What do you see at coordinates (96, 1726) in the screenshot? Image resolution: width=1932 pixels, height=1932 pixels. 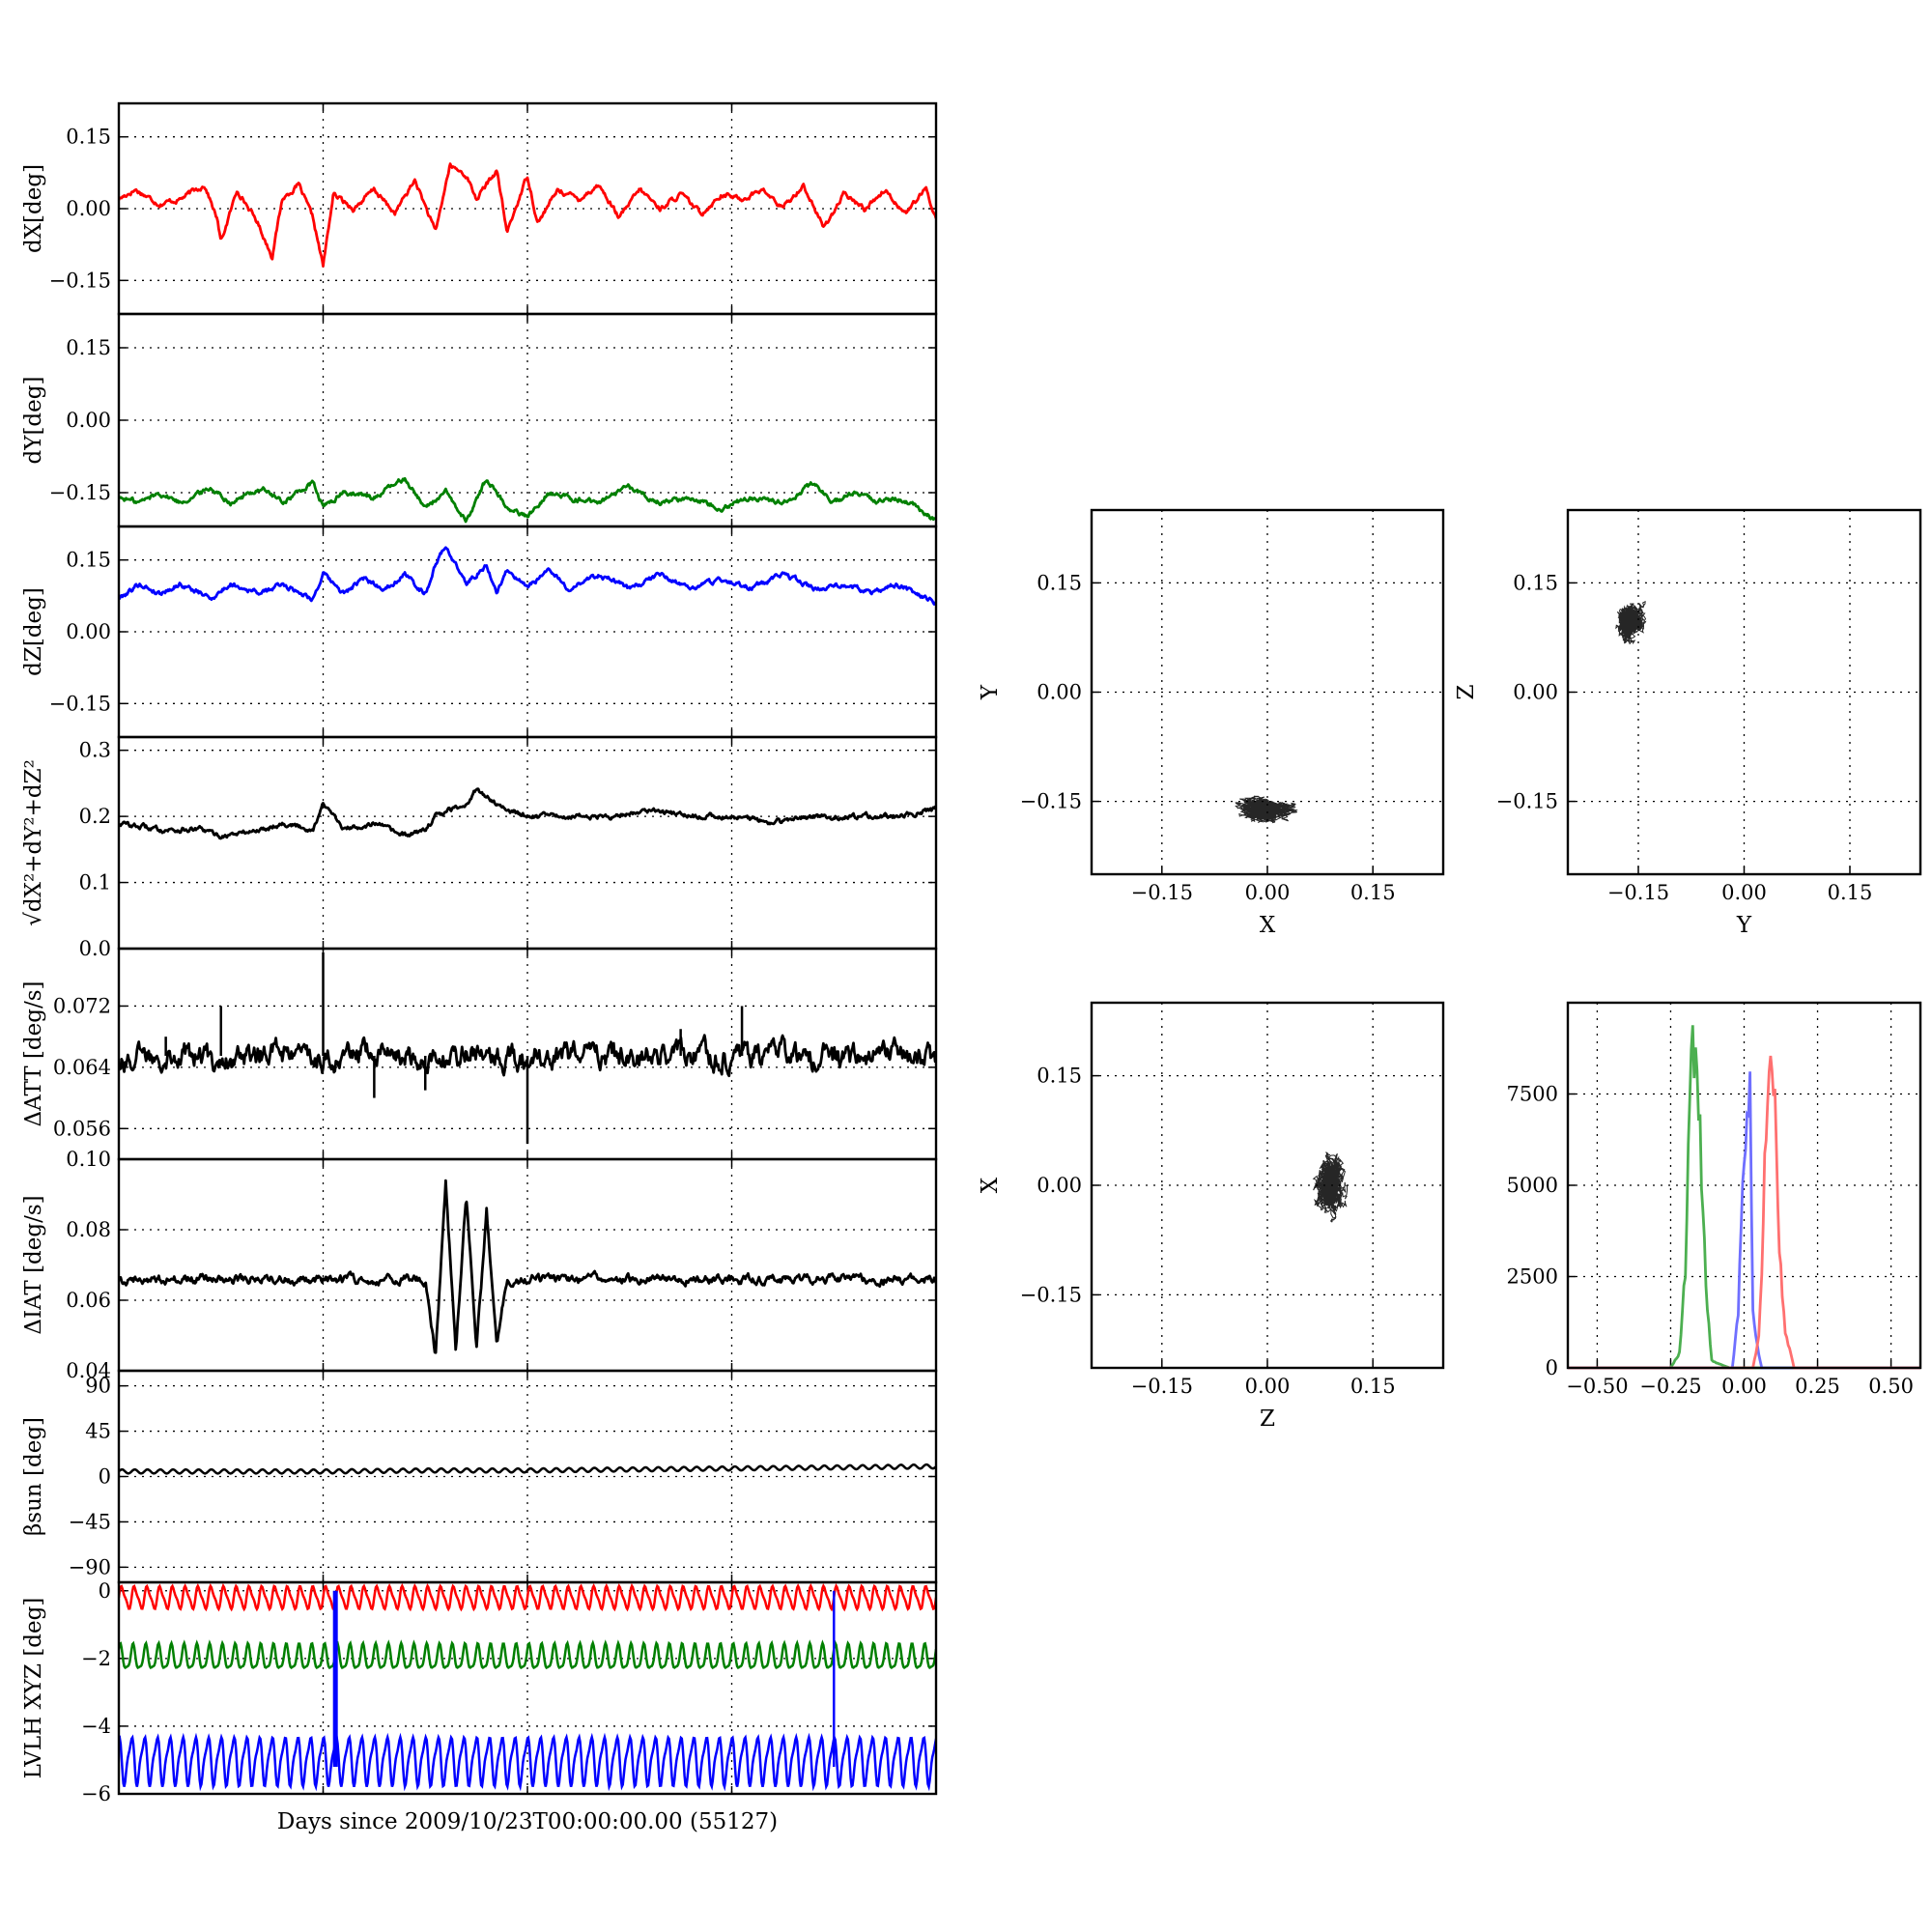 I see `lvlh-ytick-label: −4` at bounding box center [96, 1726].